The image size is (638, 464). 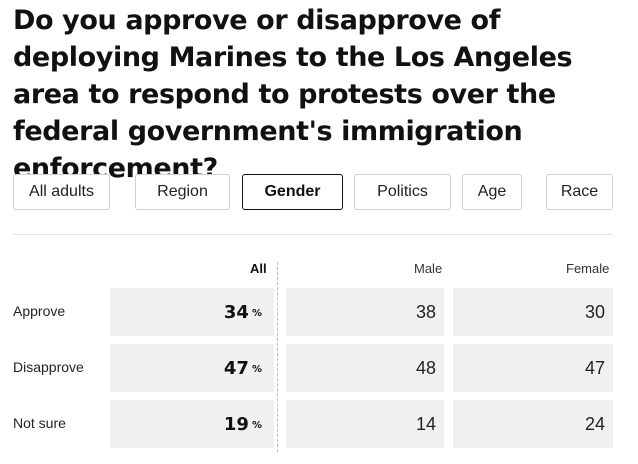 What do you see at coordinates (39, 423) in the screenshot?
I see `row-label-not-sure: Not sure` at bounding box center [39, 423].